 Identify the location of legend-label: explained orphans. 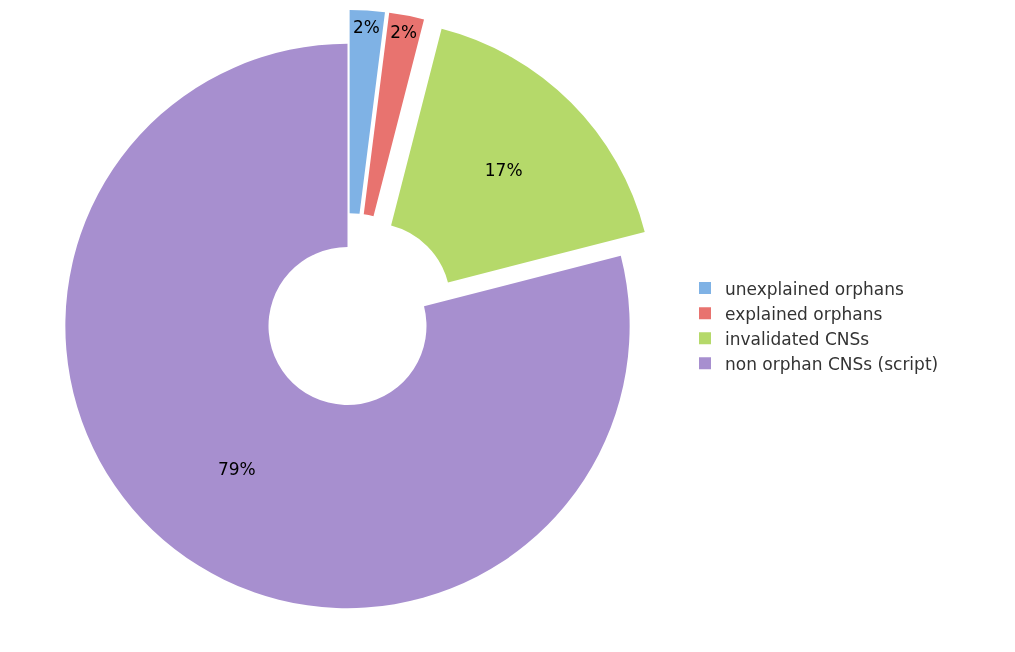
(804, 313).